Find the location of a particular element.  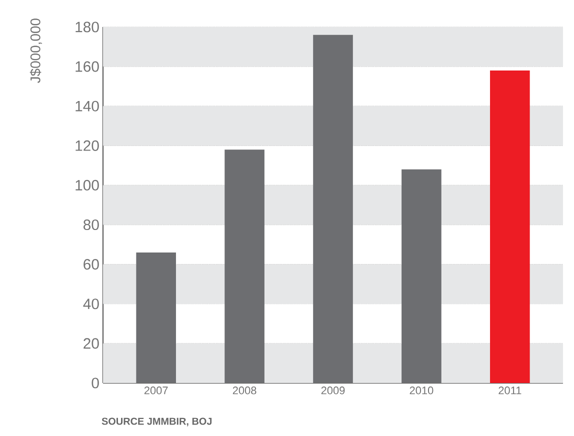

x-tick-label: 2011 is located at coordinates (510, 390).